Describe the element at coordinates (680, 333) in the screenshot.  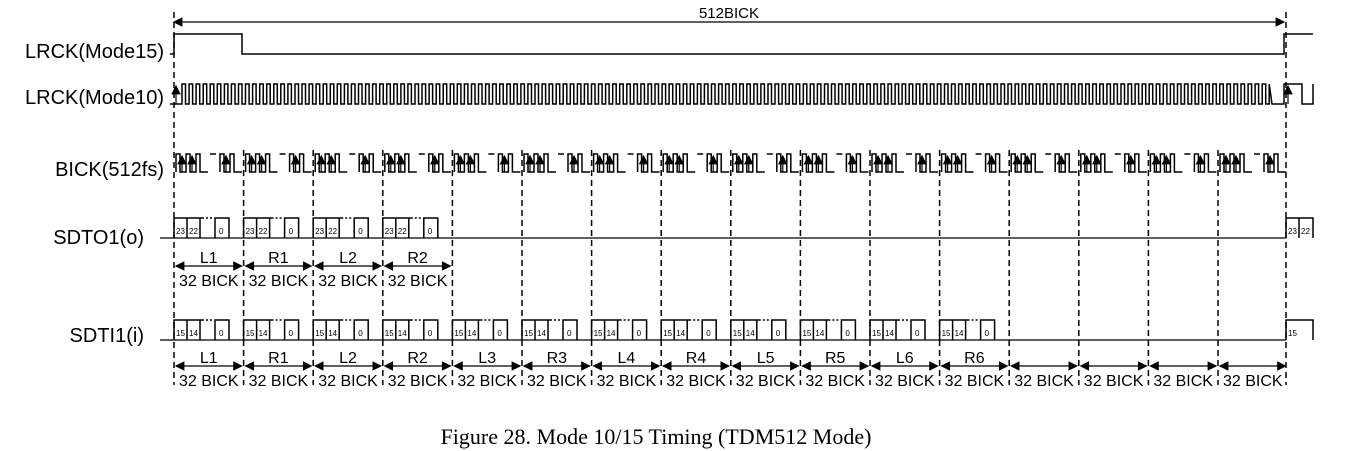
I see `sdti-bit-msb1-7: 14` at that location.